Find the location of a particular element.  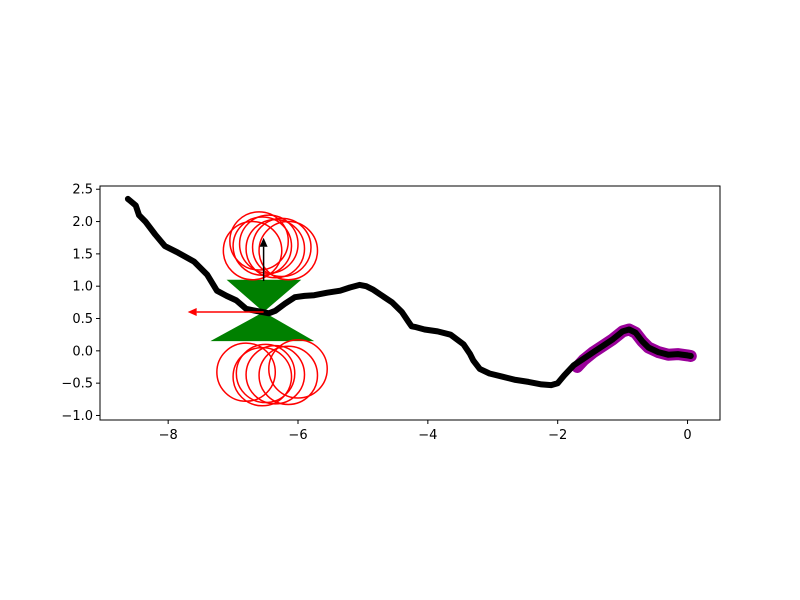

x-tick-label: −2 is located at coordinates (557, 435).